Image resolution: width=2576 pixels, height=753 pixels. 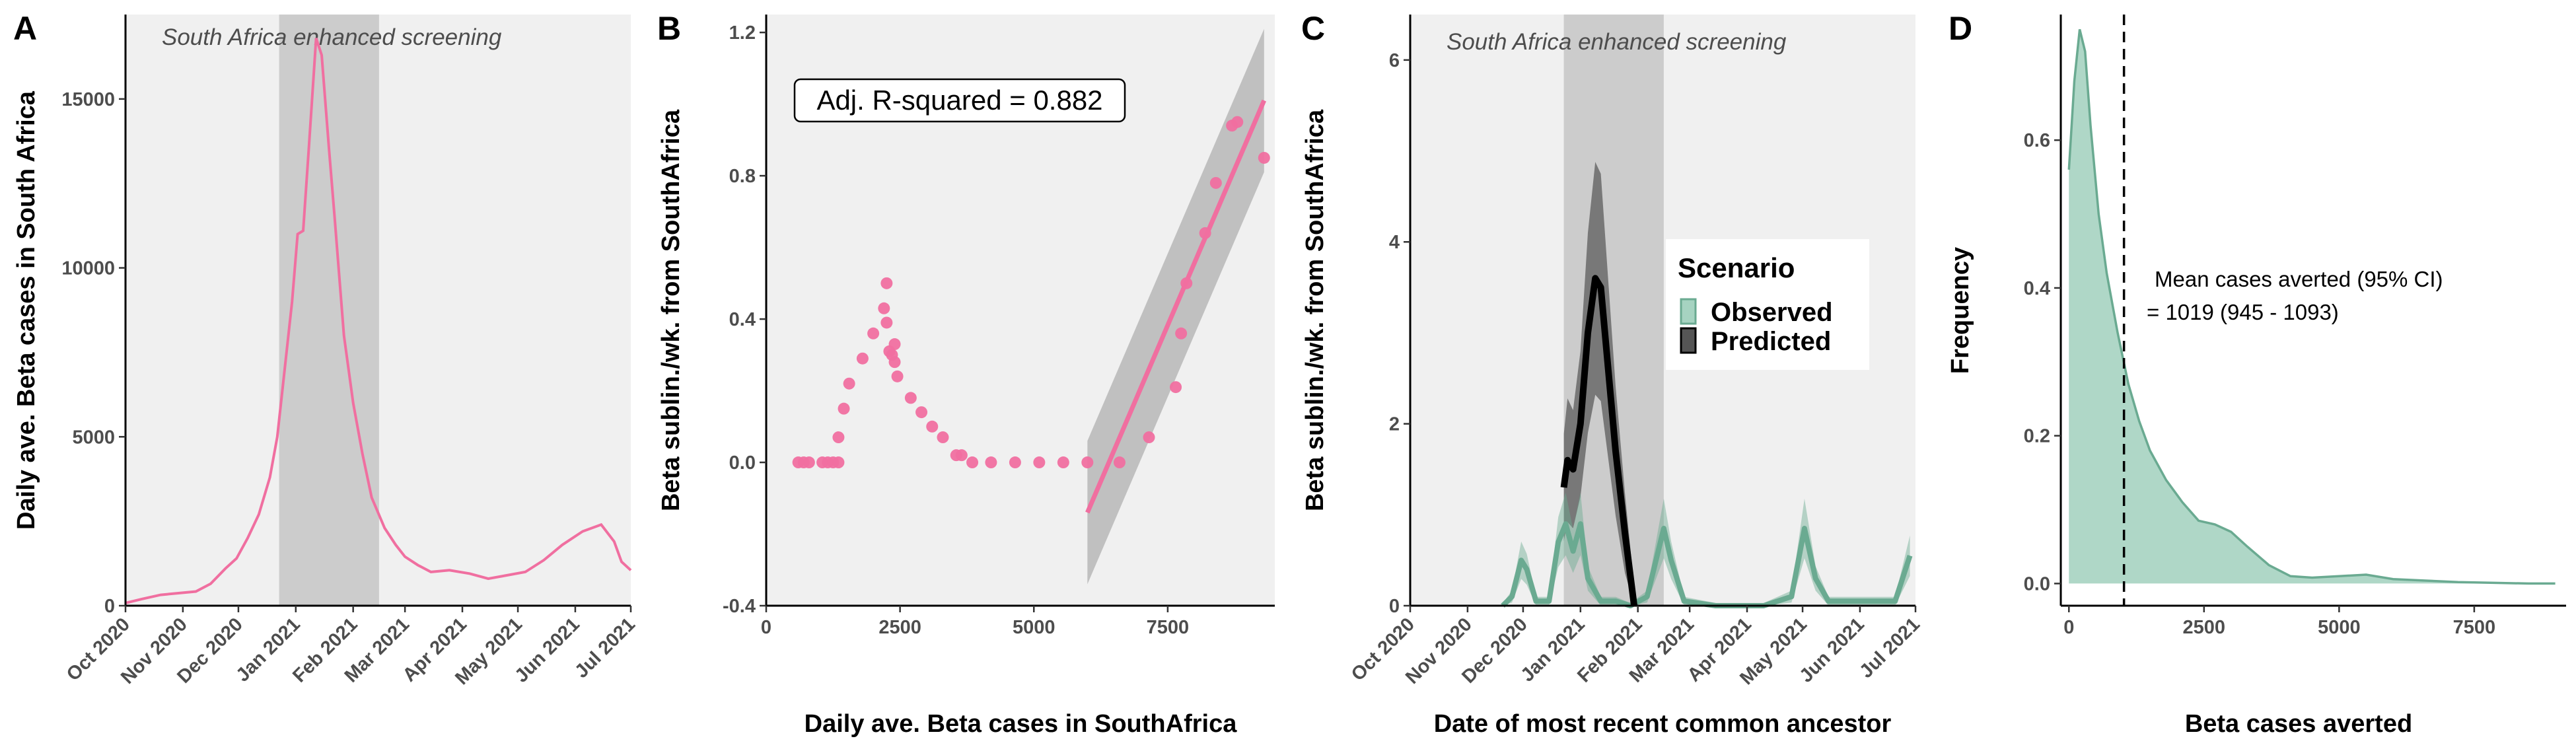 What do you see at coordinates (1663, 724) in the screenshot?
I see `panel-c-x-axis-title: Date of most recent common ancestor` at bounding box center [1663, 724].